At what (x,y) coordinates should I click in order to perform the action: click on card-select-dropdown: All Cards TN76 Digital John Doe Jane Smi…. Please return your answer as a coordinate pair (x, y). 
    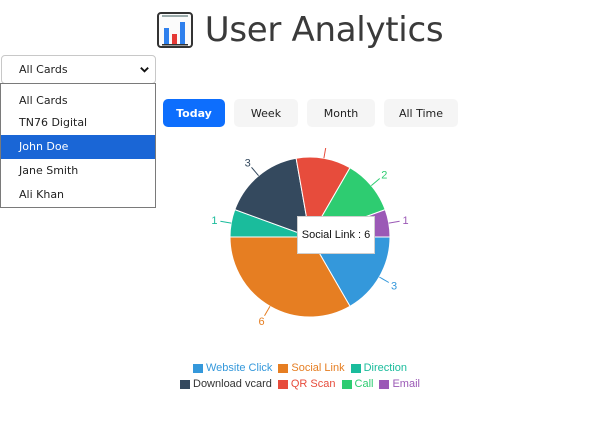
    Looking at the image, I should click on (78, 145).